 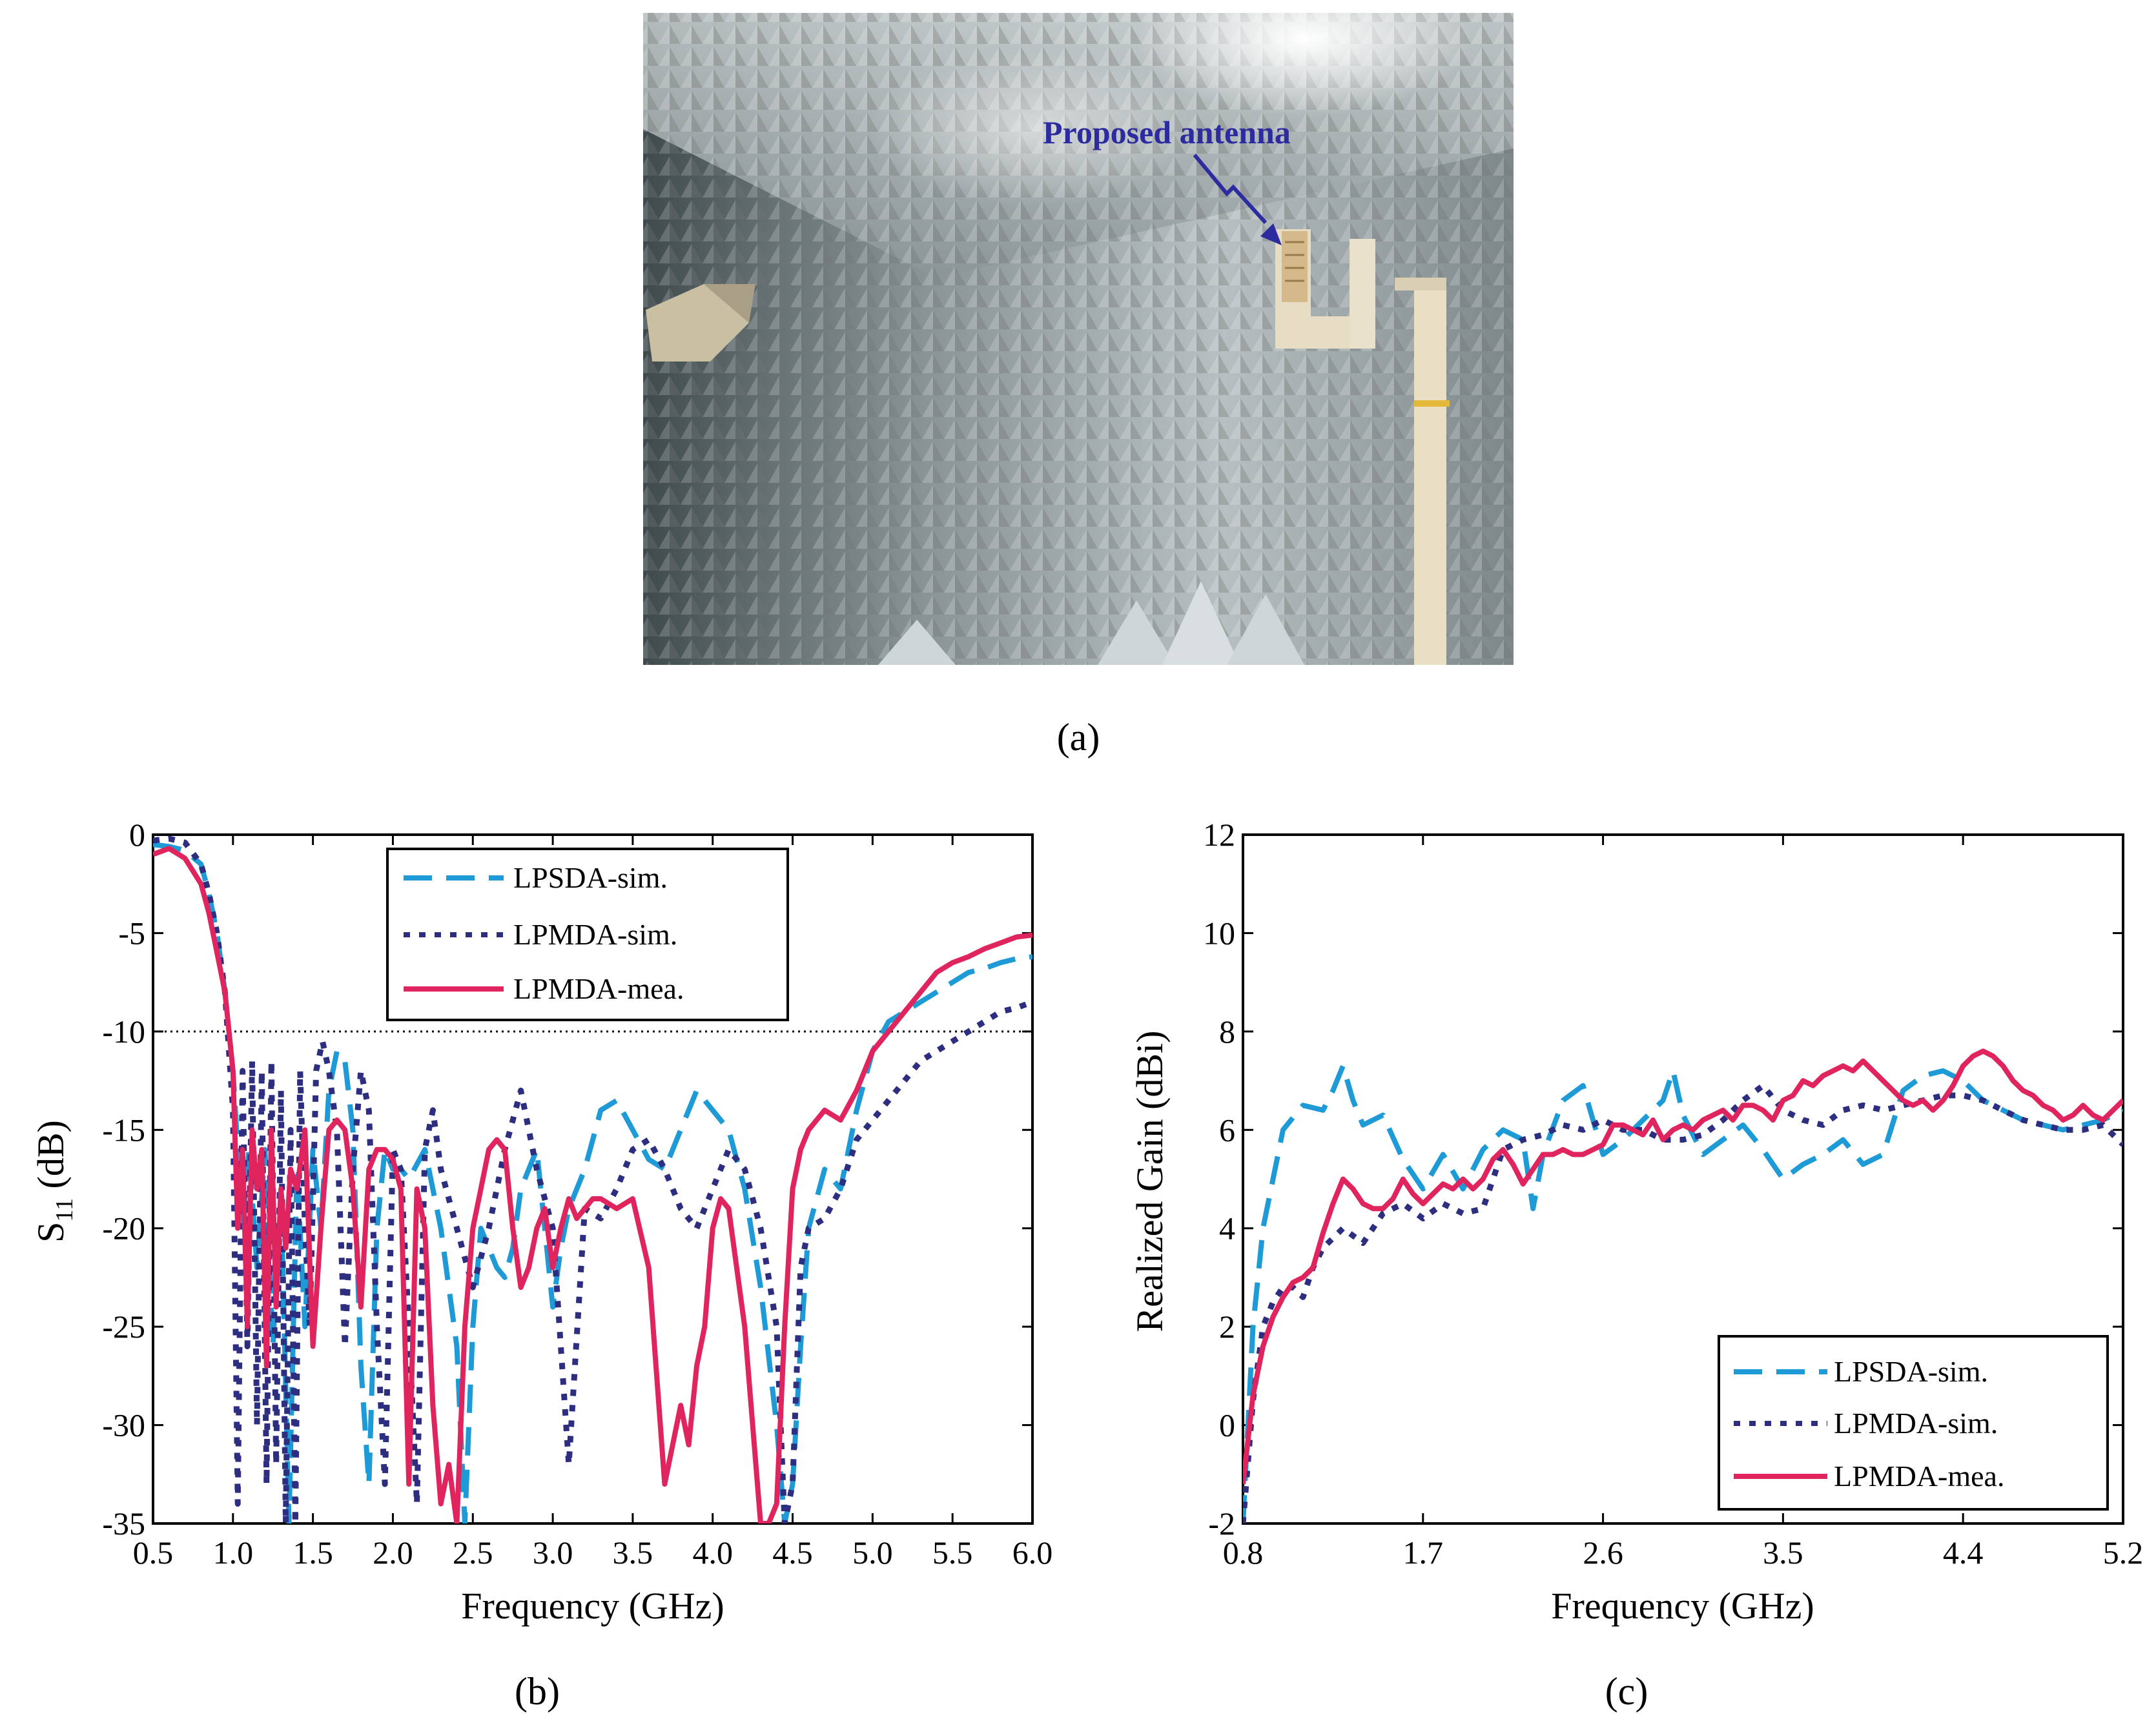 What do you see at coordinates (1227, 1130) in the screenshot?
I see `y-tick-label: 6` at bounding box center [1227, 1130].